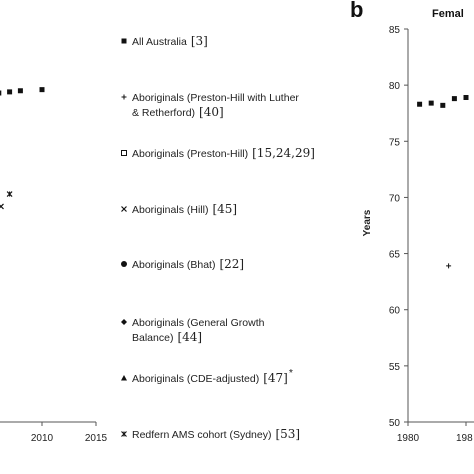 The width and height of the screenshot is (474, 474). I want to click on legend-label-cont: Balance), so click(152, 338).